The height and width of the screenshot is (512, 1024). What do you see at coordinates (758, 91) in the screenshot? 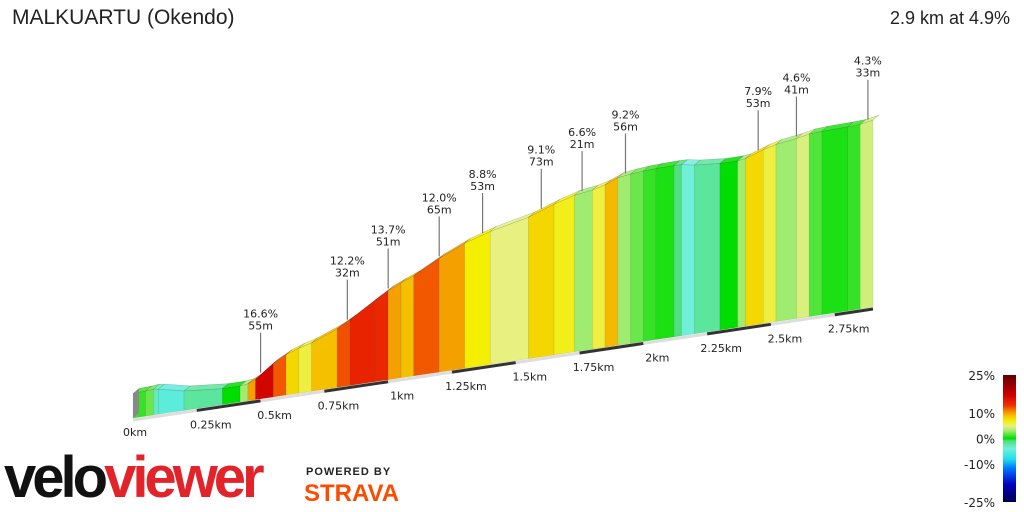
I see `annotation-gradient: 7.9%` at bounding box center [758, 91].